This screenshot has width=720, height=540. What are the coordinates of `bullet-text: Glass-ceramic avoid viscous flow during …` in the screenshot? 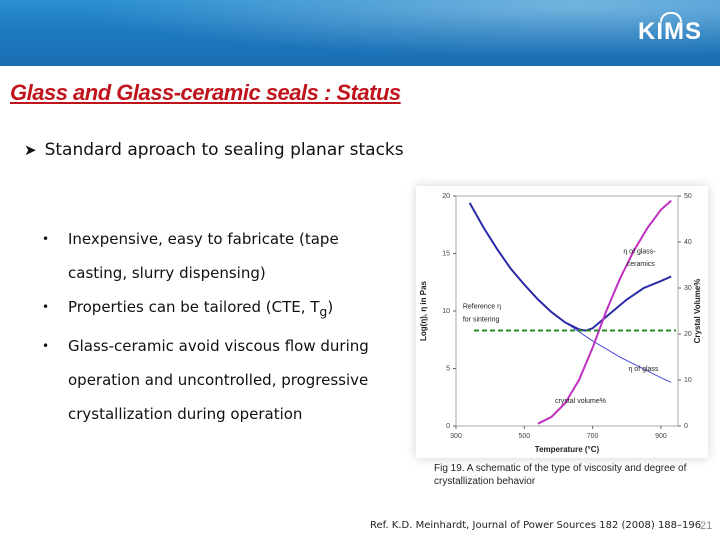 It's located at (218, 380).